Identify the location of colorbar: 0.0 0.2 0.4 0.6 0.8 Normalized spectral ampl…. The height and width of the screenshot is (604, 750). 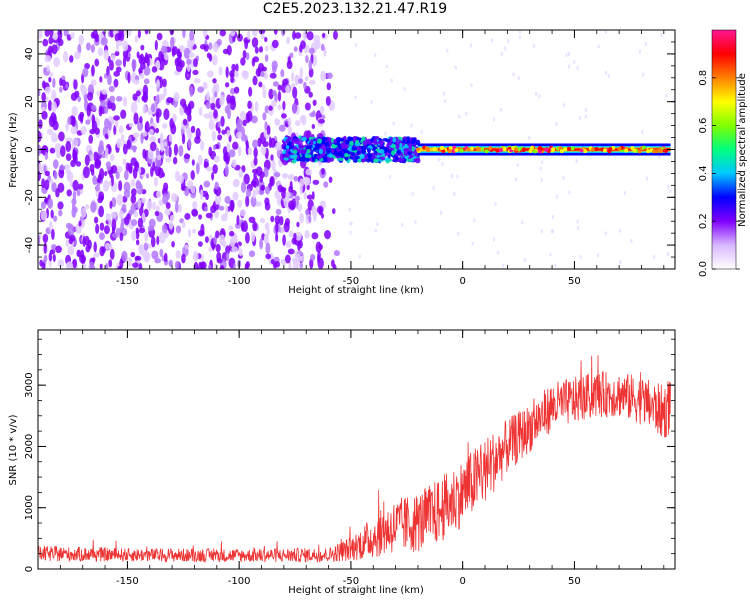
(723, 153).